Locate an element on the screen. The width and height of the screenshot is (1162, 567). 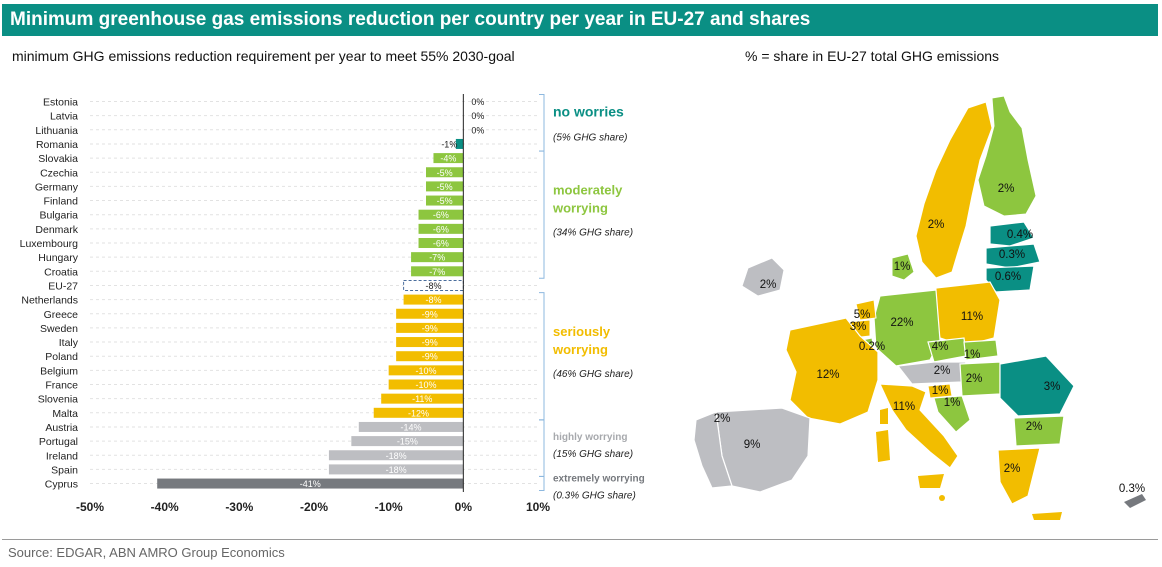
group-share: (15% GHG share) is located at coordinates (593, 454).